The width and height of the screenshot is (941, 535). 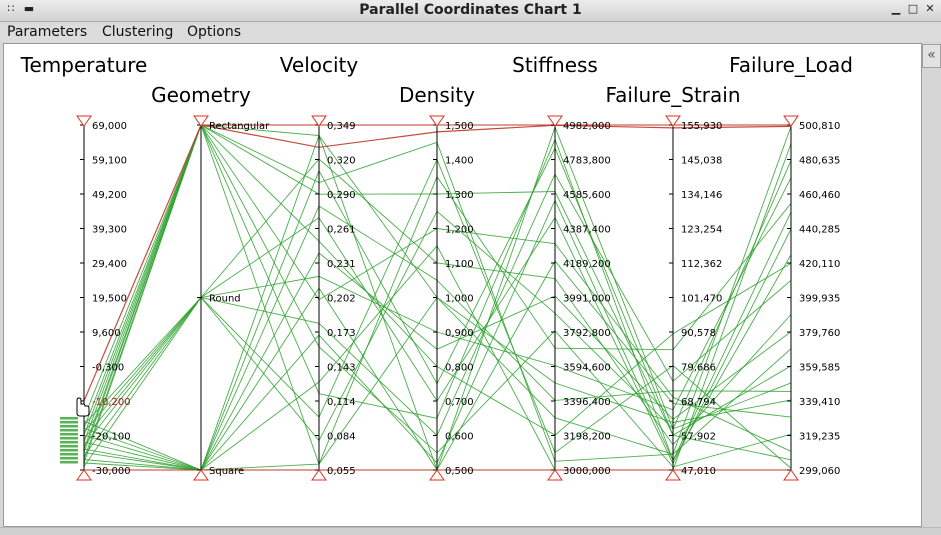 What do you see at coordinates (698, 402) in the screenshot?
I see `tick-label: 68,794` at bounding box center [698, 402].